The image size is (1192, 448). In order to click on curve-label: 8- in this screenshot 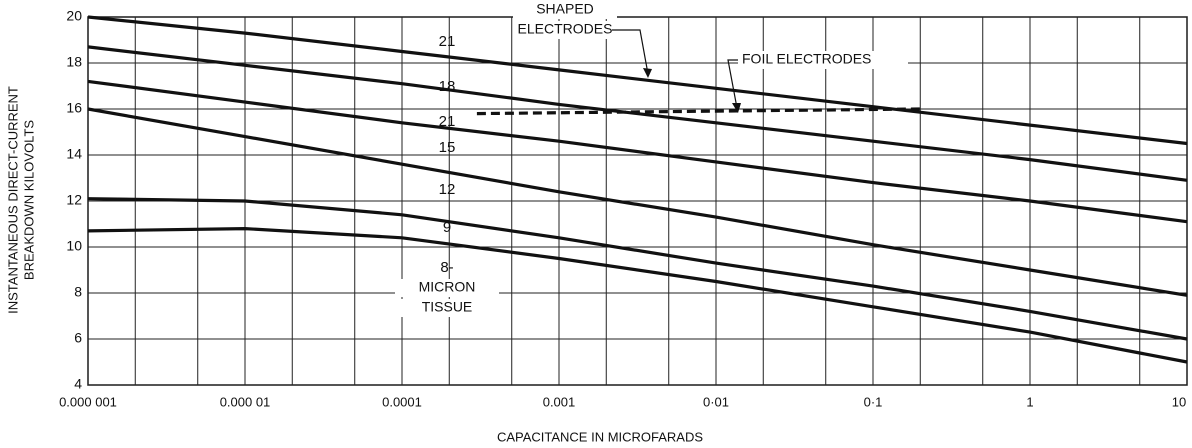, I will do `click(446, 267)`.